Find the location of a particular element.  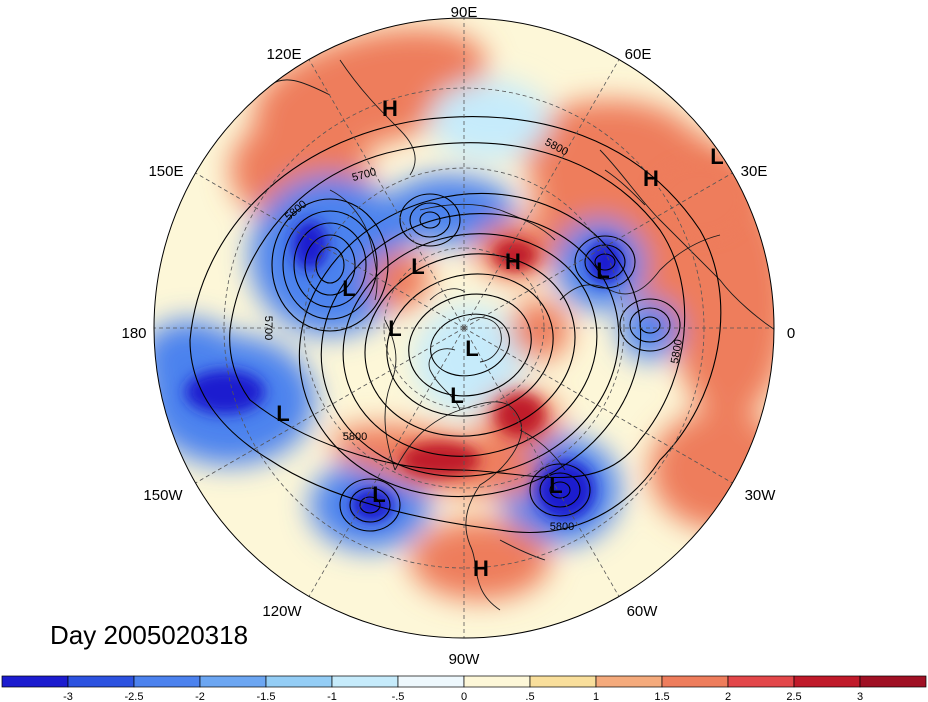

longitude-label: 150W is located at coordinates (163, 495).